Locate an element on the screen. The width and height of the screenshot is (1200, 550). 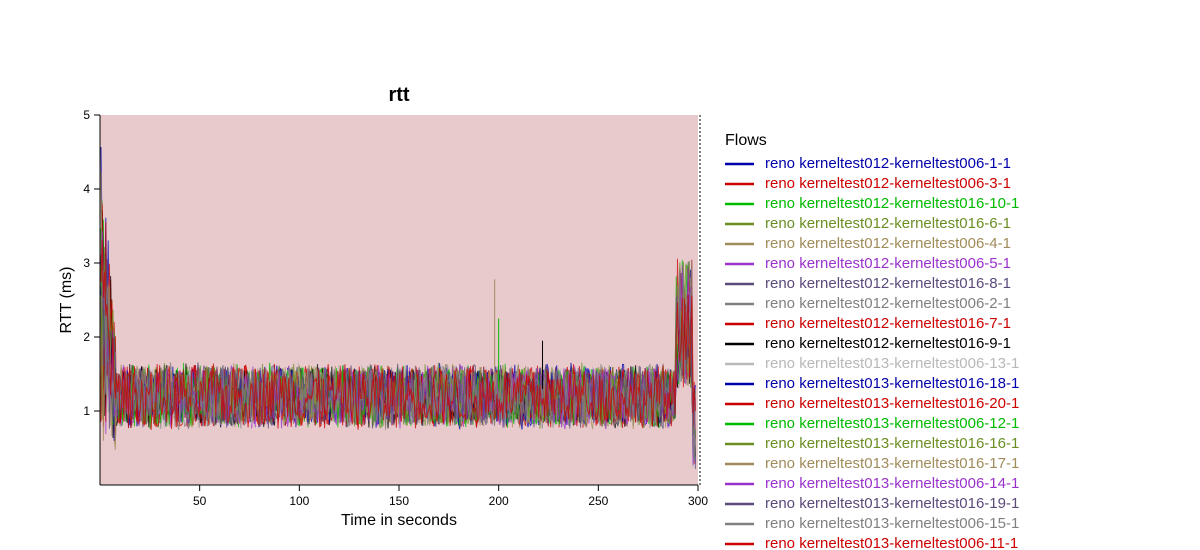
legend-entry: reno kerneltest012-kerneltest006-3-1 is located at coordinates (888, 183).